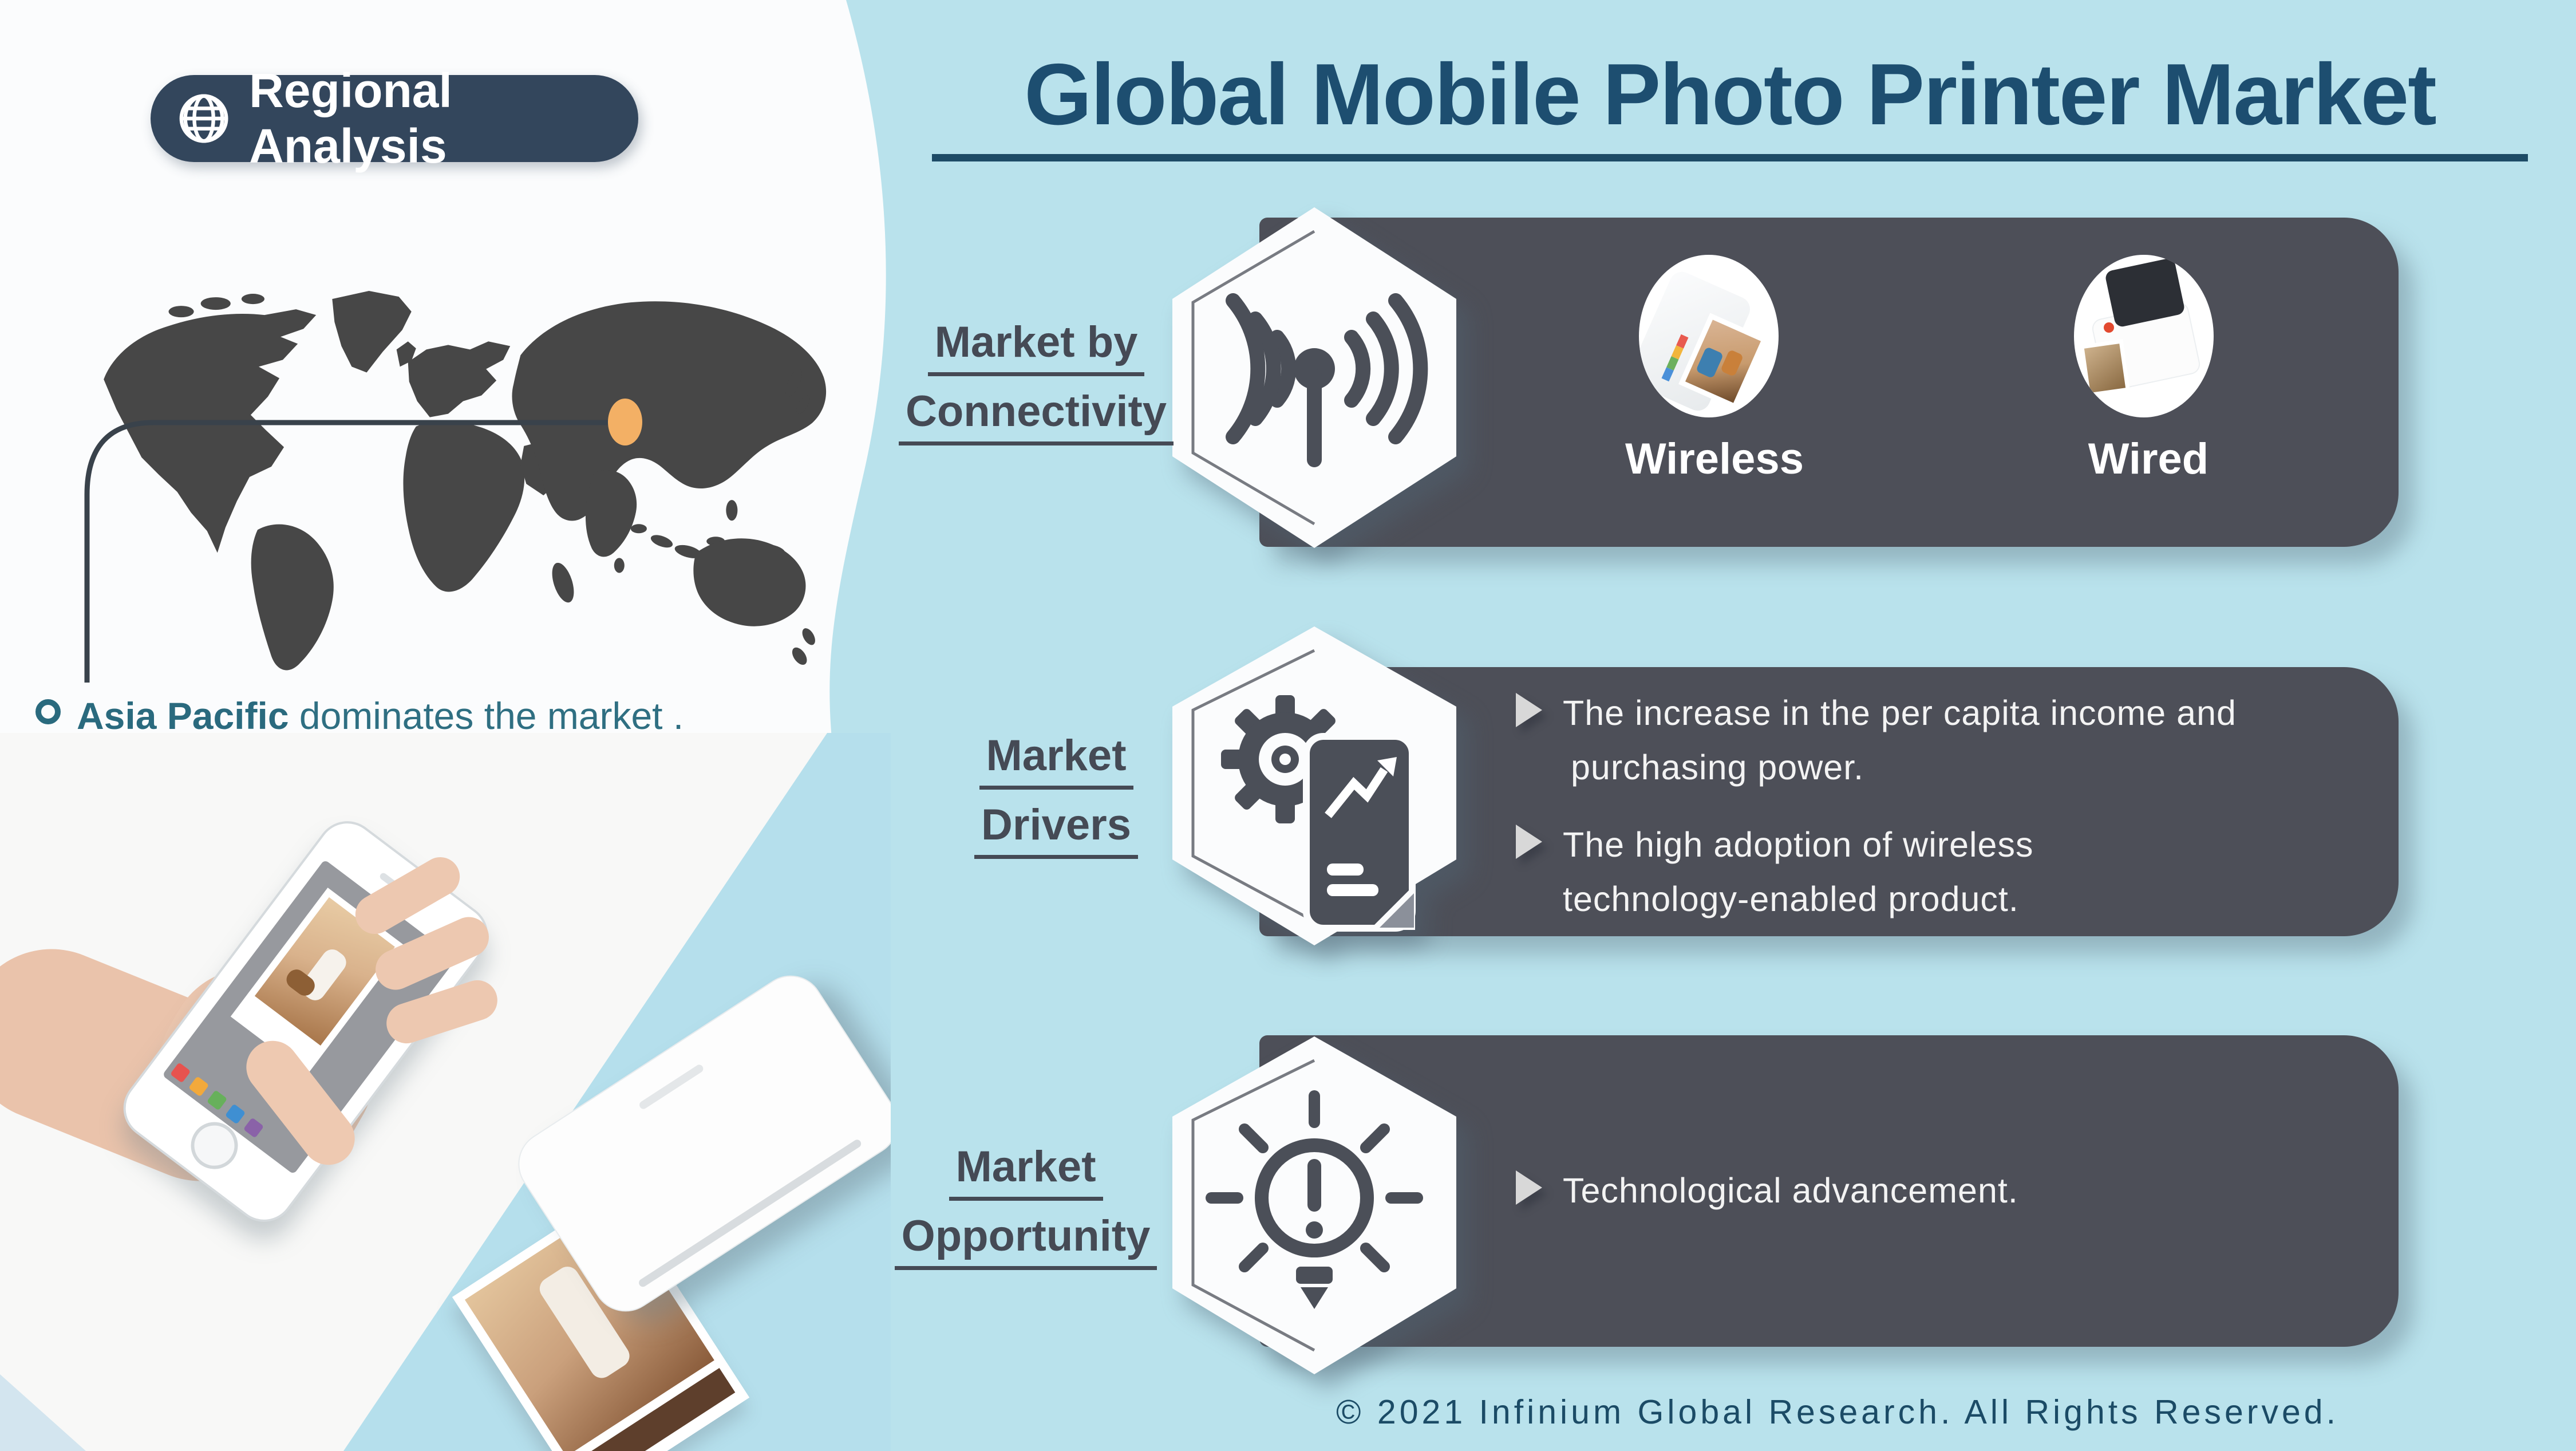  I want to click on connectivity-hexagon, so click(1314, 377).